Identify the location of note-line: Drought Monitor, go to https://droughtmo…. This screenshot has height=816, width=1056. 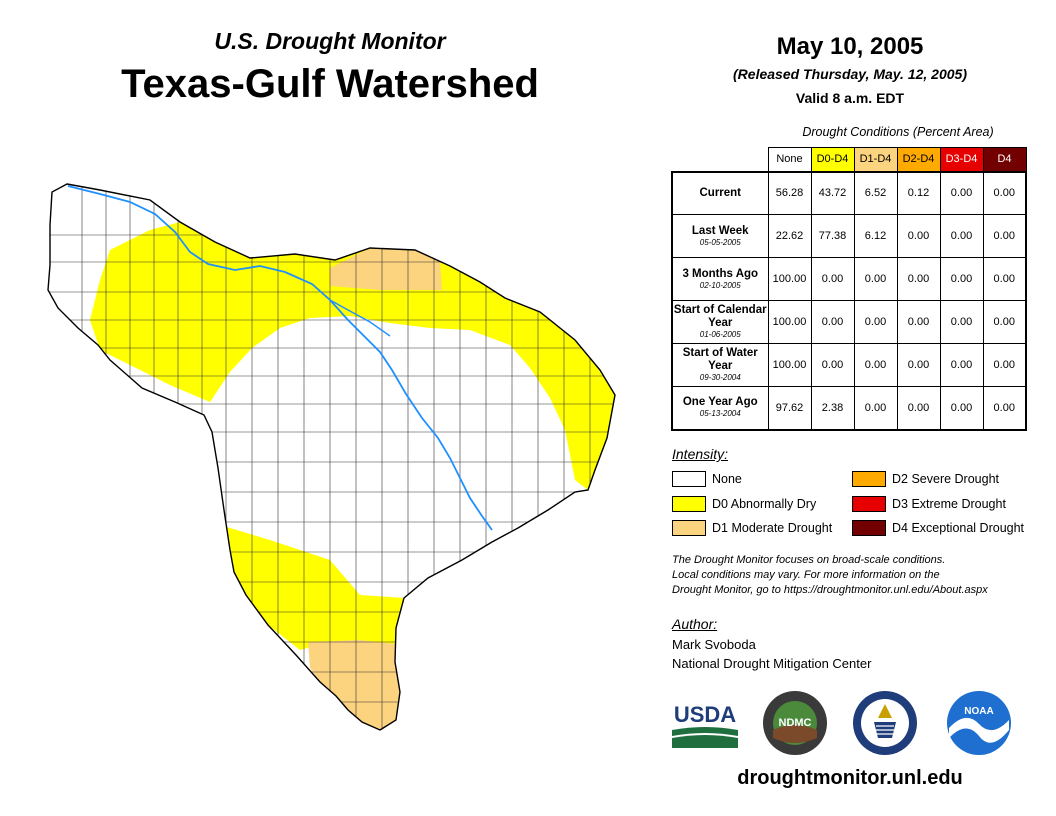
(830, 590).